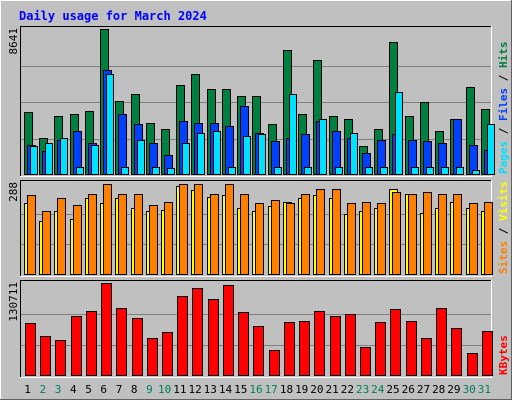 This screenshot has width=512, height=400. I want to click on hits-panel-max-label: 8641, so click(13, 41).